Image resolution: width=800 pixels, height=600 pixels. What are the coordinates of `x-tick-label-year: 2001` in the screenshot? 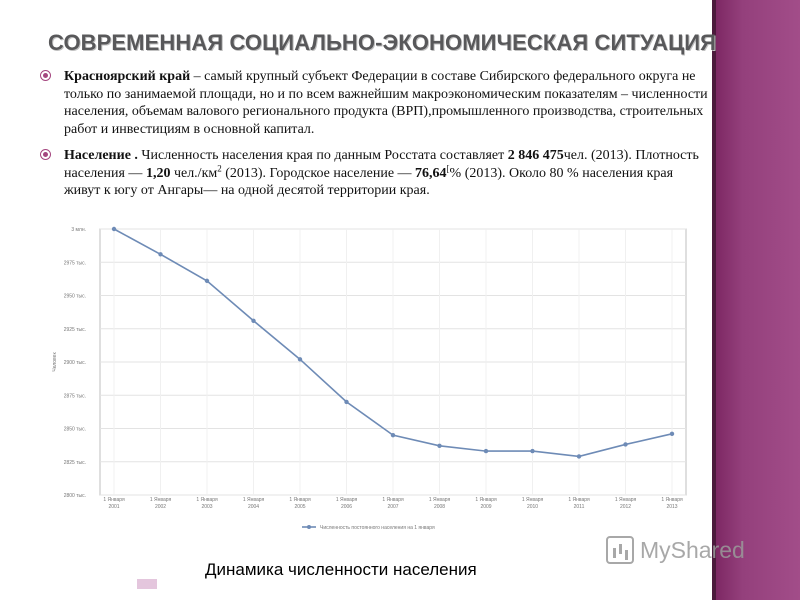 It's located at (113, 507).